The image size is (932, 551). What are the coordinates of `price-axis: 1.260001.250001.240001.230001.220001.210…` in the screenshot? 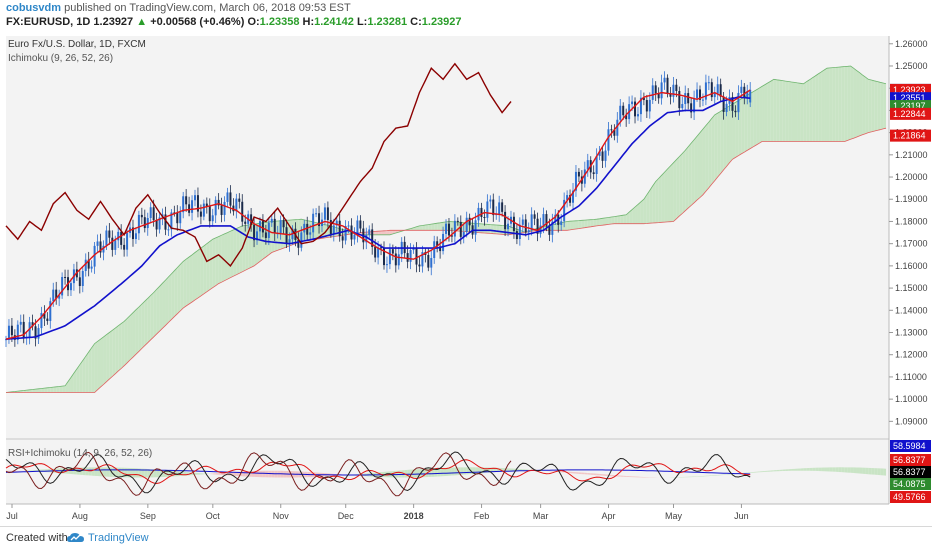 It's located at (910, 270).